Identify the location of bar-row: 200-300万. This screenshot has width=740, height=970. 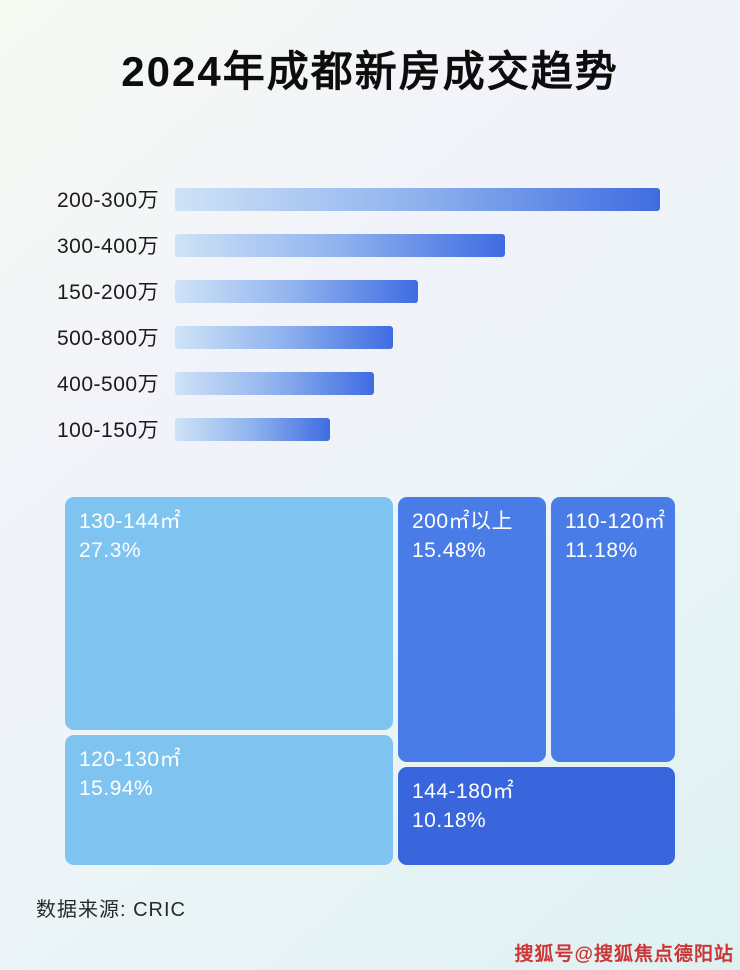
(377, 199).